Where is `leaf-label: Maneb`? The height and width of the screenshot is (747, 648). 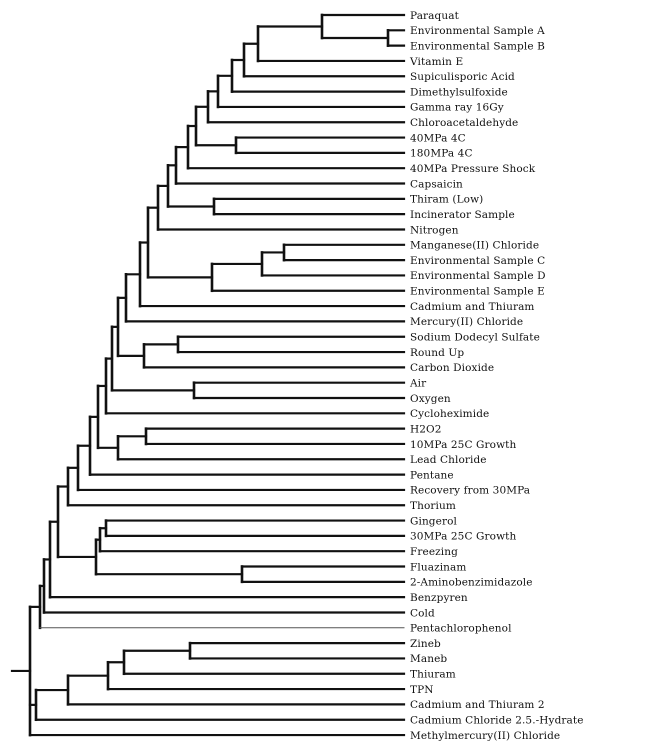 leaf-label: Maneb is located at coordinates (428, 659).